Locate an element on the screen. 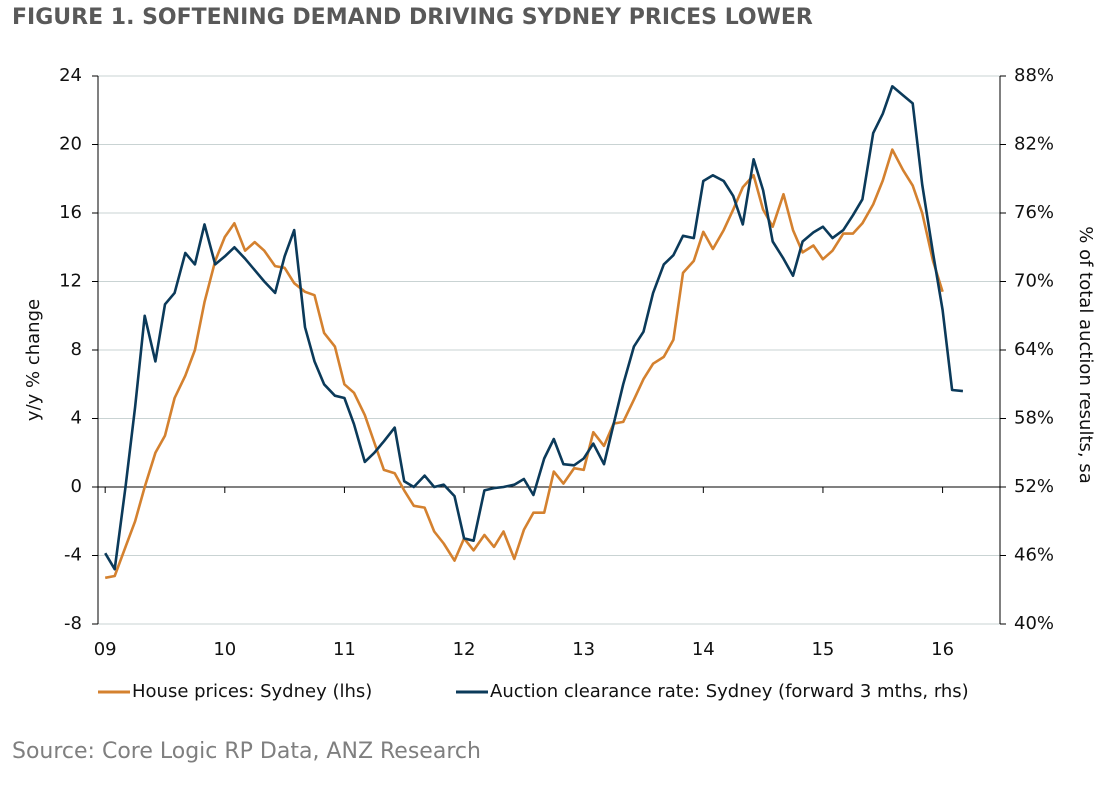 This screenshot has height=790, width=1098. y-tick-label: 8 is located at coordinates (76, 349).